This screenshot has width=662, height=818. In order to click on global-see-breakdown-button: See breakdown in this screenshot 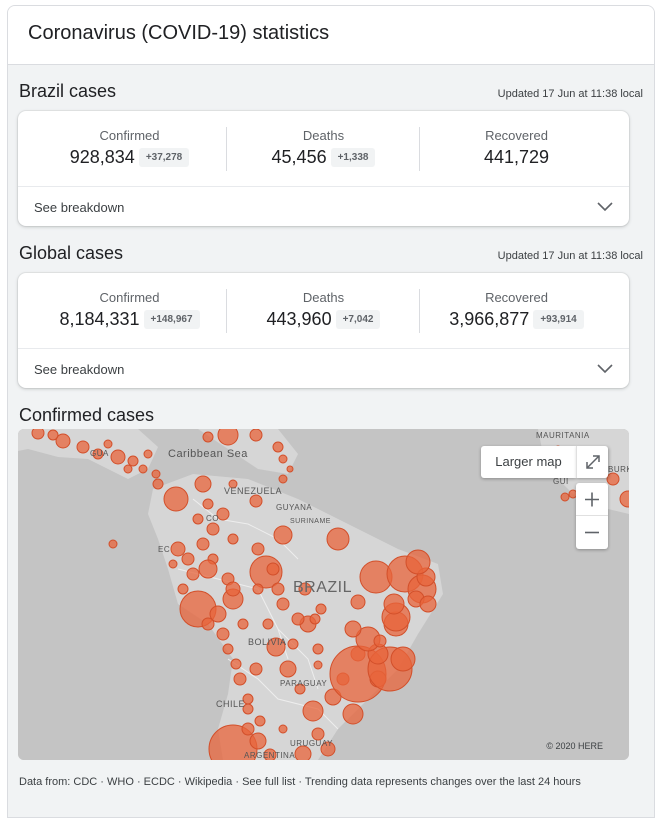, I will do `click(323, 368)`.